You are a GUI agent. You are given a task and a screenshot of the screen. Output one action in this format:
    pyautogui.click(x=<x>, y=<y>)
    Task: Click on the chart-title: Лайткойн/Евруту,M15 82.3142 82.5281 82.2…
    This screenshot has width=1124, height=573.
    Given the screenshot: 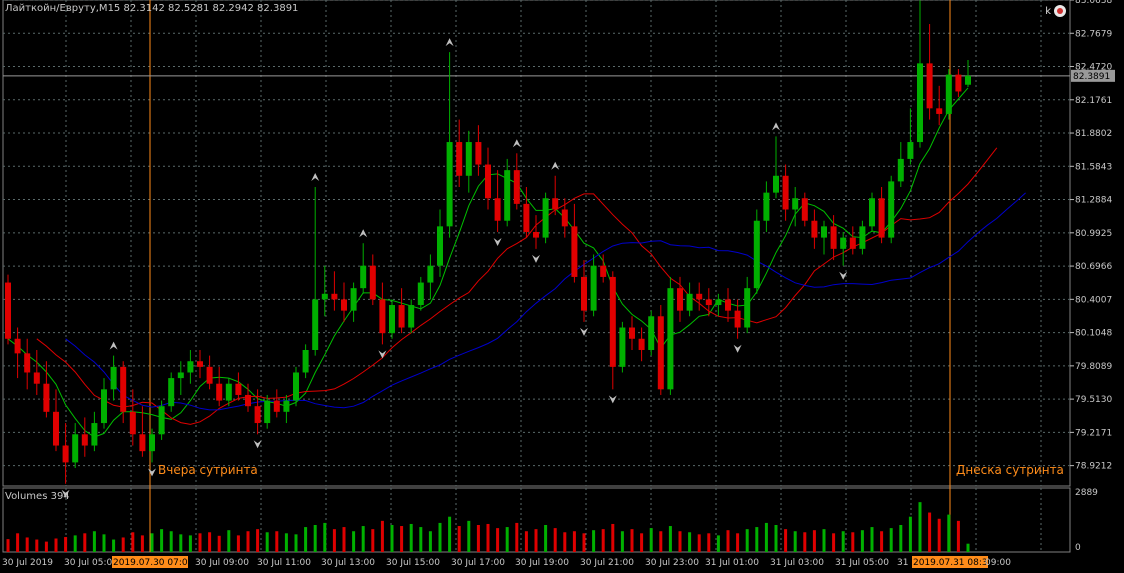 What is the action you would take?
    pyautogui.click(x=152, y=8)
    